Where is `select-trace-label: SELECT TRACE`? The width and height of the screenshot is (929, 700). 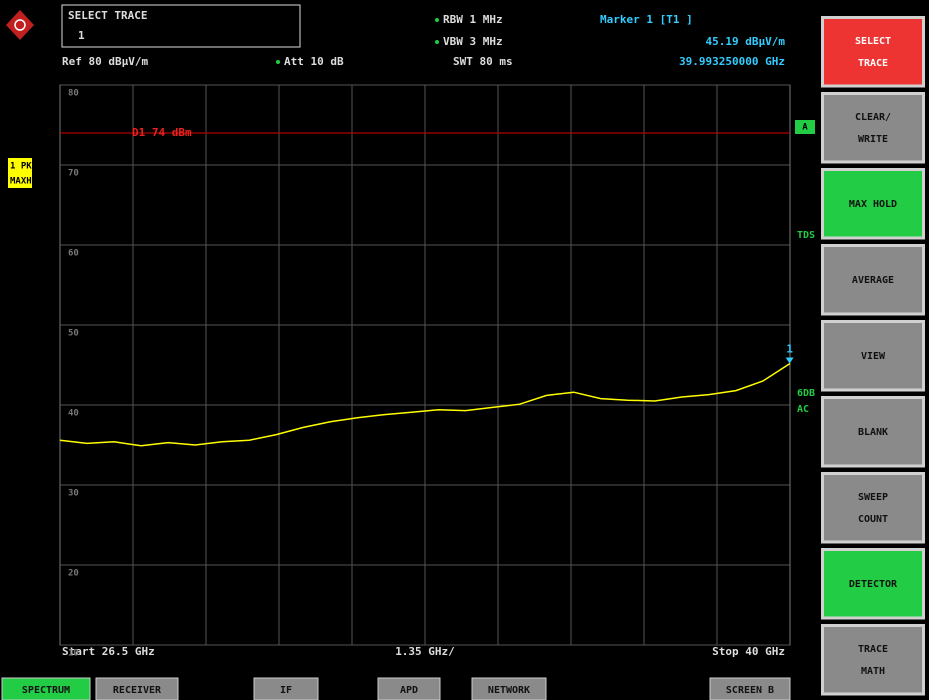
select-trace-label: SELECT TRACE is located at coordinates (107, 15).